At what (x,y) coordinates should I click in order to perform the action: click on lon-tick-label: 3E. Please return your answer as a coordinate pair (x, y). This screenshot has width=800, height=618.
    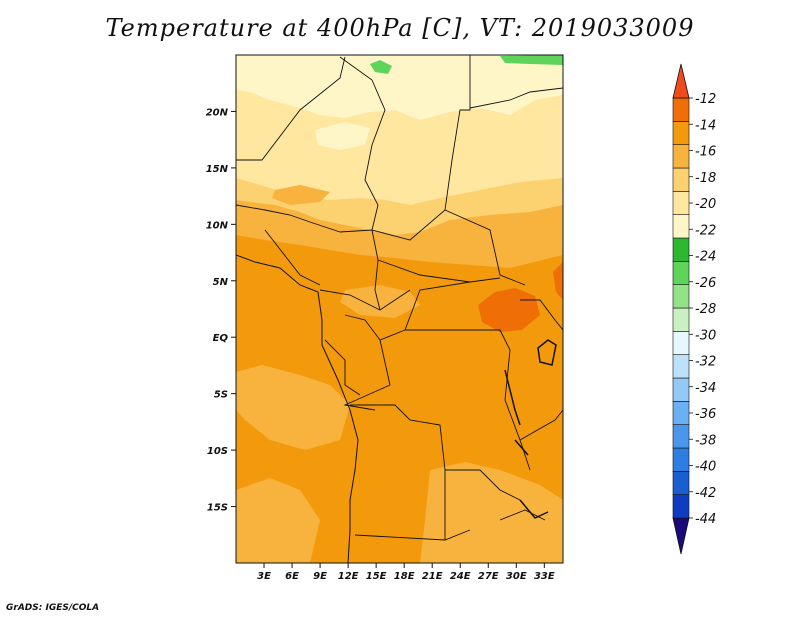
    Looking at the image, I should click on (264, 576).